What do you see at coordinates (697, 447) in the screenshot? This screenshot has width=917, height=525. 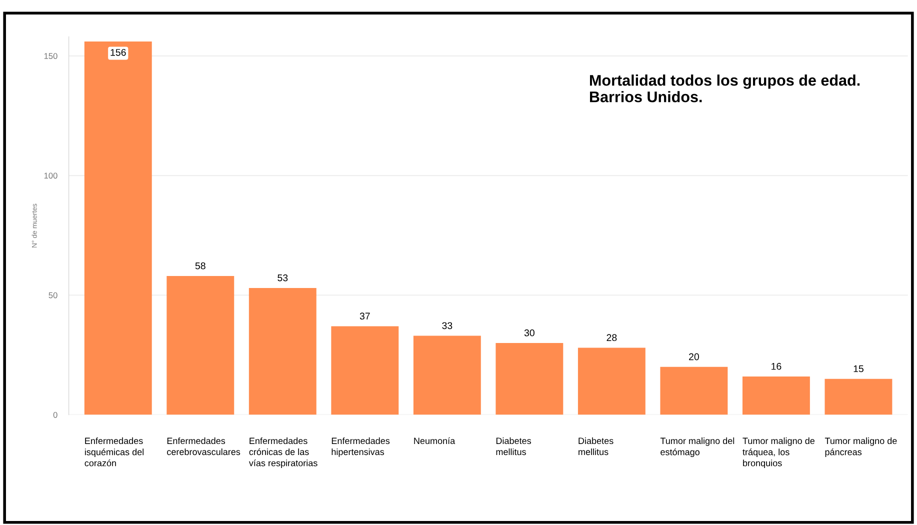 I see `x-tick-label: Tumor maligno del estómago` at bounding box center [697, 447].